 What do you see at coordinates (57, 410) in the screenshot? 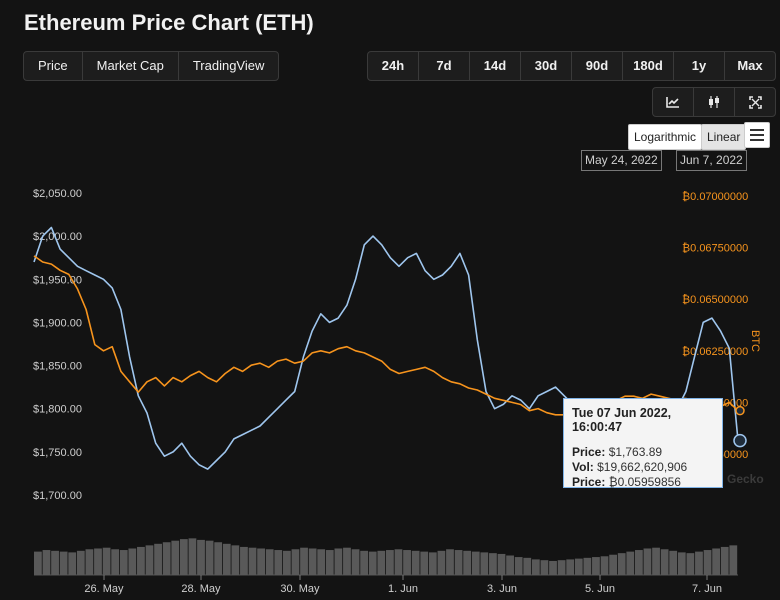
I see `y-left-tick-label: $1,800.00` at bounding box center [57, 410].